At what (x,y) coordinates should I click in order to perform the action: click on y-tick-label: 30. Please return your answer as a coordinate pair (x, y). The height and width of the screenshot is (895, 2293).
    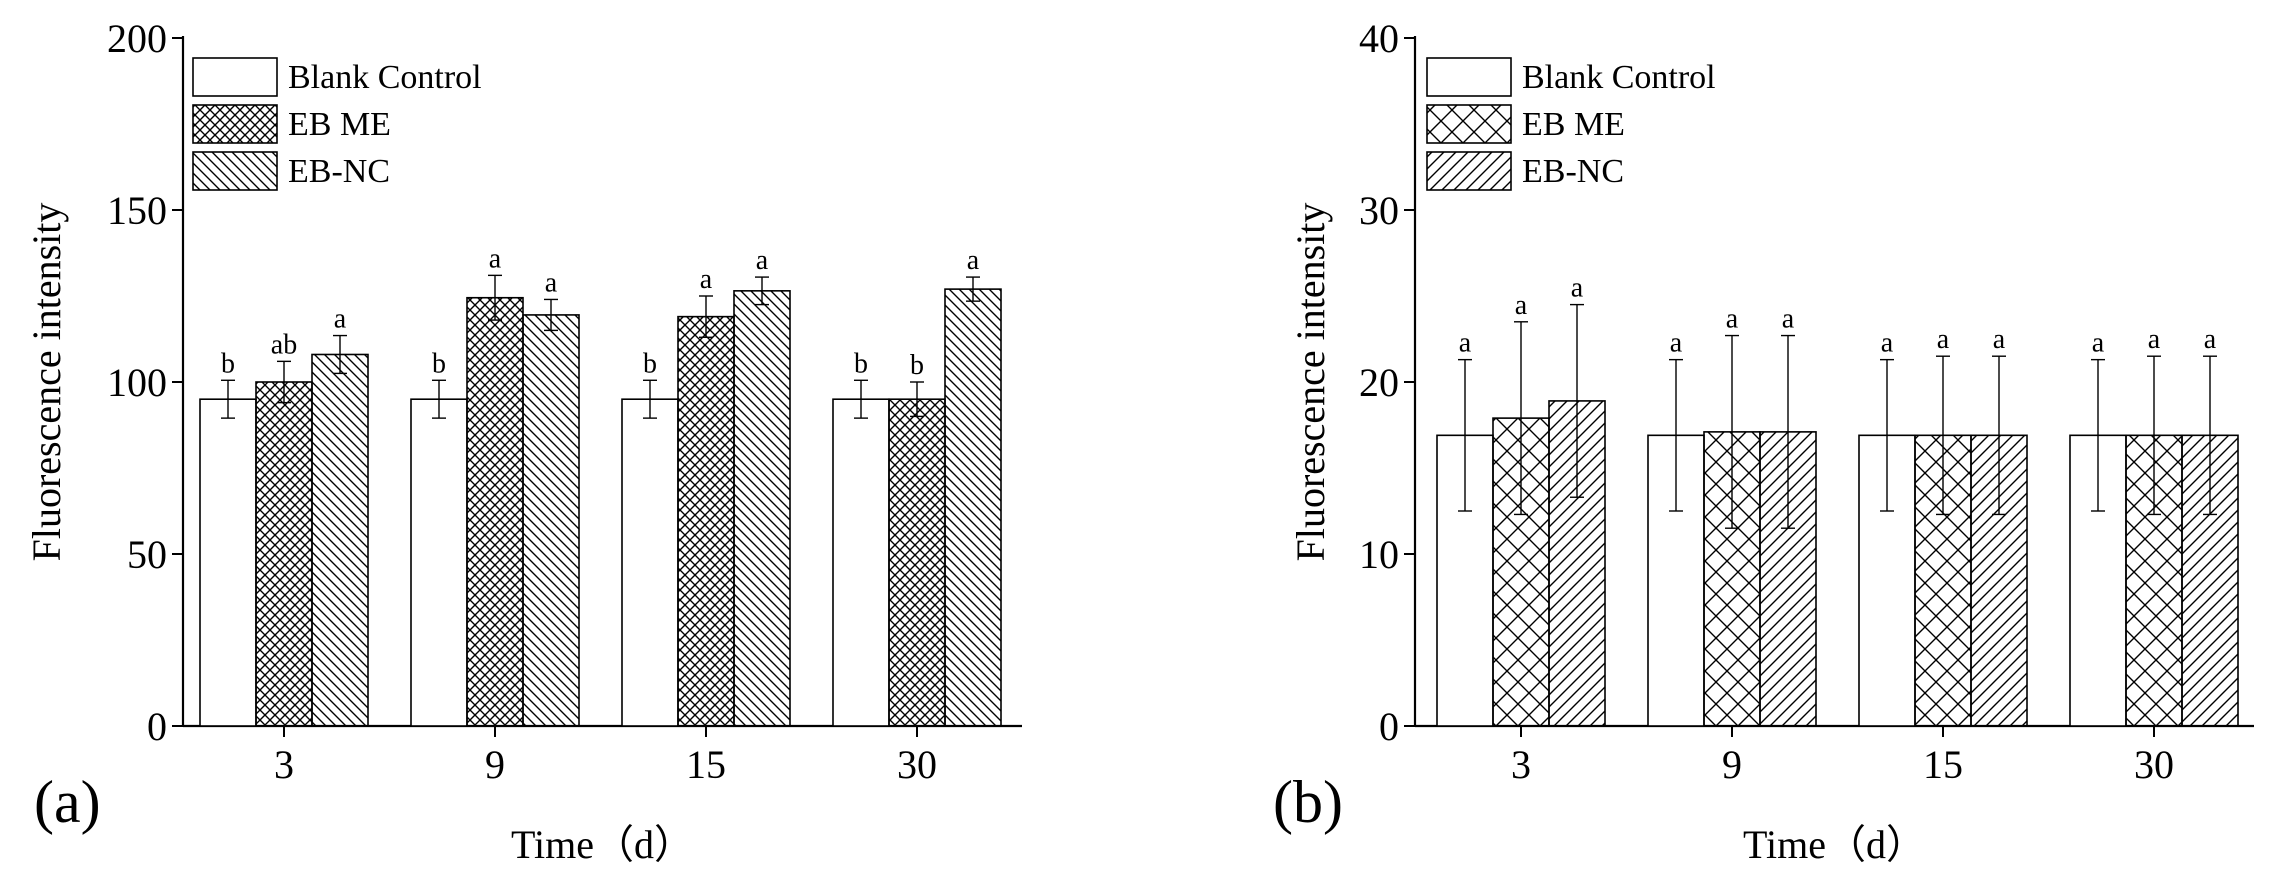
    Looking at the image, I should click on (1379, 210).